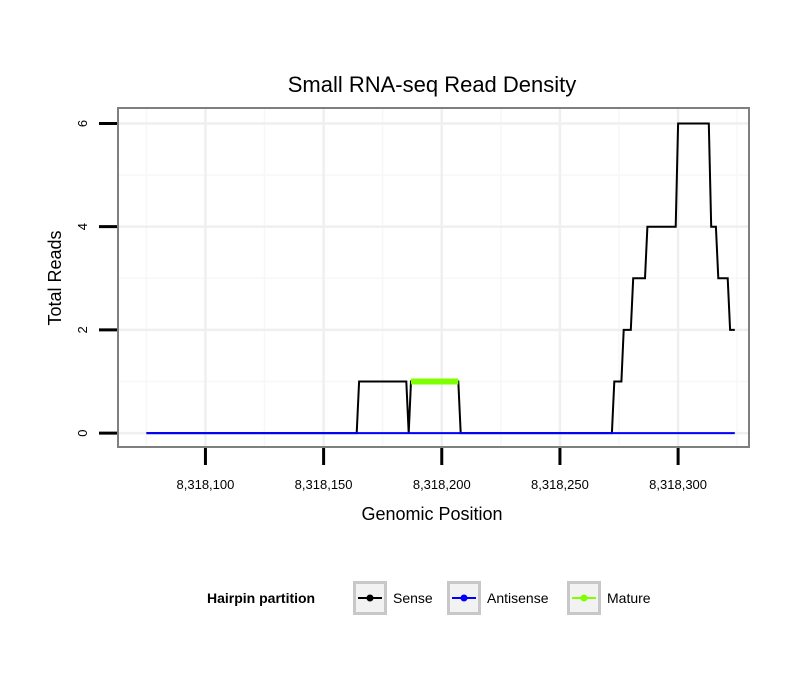 Image resolution: width=810 pixels, height=690 pixels. Describe the element at coordinates (464, 598) in the screenshot. I see `antisense-legend-marker` at that location.